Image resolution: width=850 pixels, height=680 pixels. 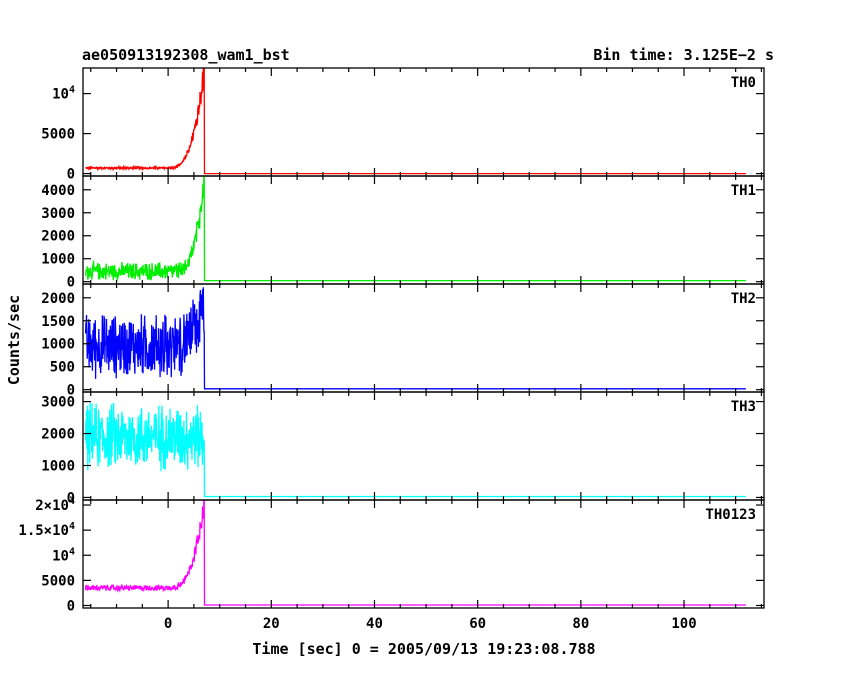 I want to click on y-tick-label-th1: 2000, so click(x=58, y=237).